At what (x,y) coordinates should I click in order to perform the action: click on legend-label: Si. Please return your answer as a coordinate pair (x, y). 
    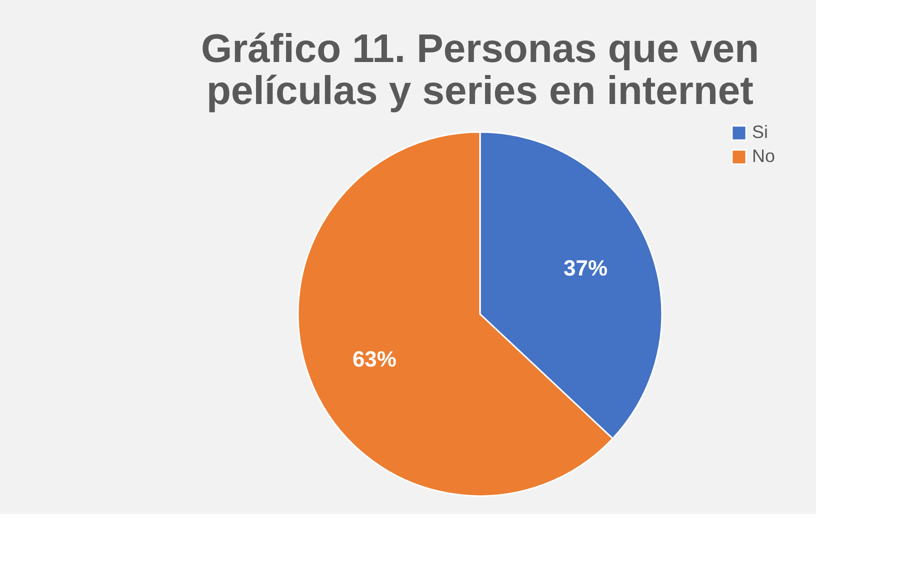
    Looking at the image, I should click on (760, 132).